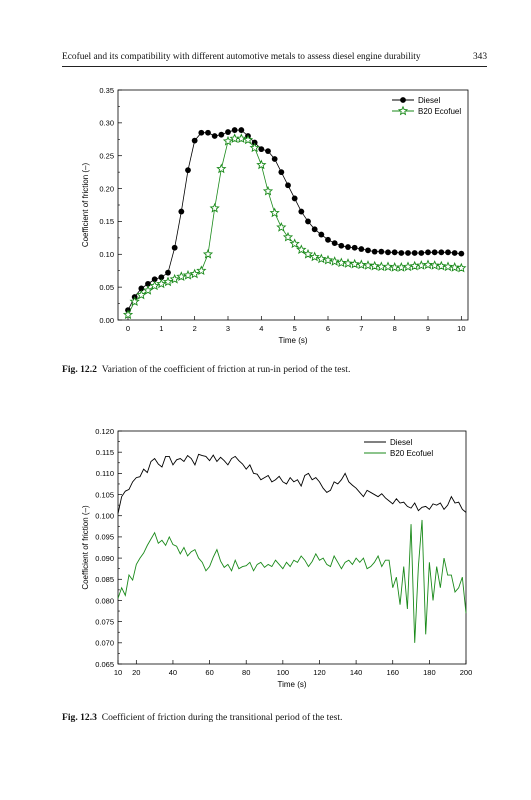 This screenshot has height=800, width=531. I want to click on x-tick-label: 140, so click(356, 672).